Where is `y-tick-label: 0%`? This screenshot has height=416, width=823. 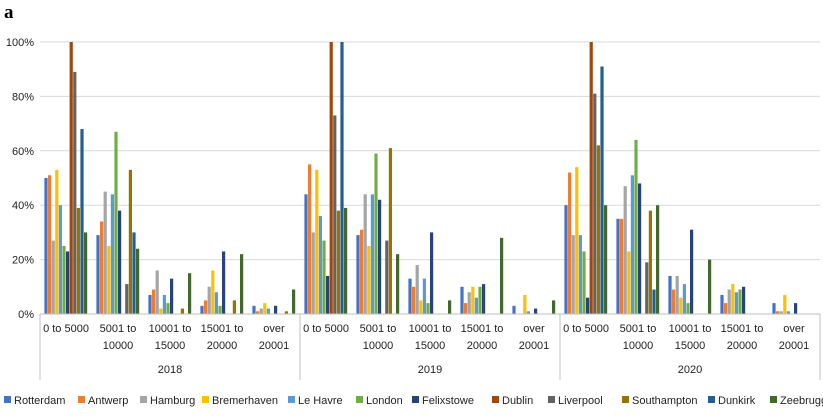 y-tick-label: 0% is located at coordinates (26, 315).